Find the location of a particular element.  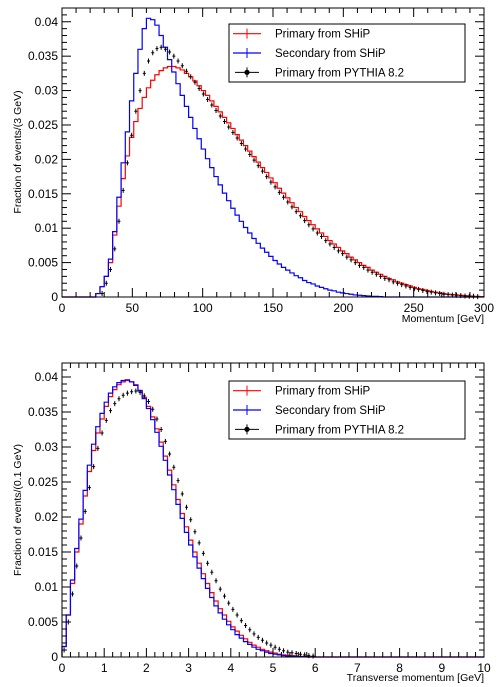

y-tick-label: 0 is located at coordinates (54, 297).